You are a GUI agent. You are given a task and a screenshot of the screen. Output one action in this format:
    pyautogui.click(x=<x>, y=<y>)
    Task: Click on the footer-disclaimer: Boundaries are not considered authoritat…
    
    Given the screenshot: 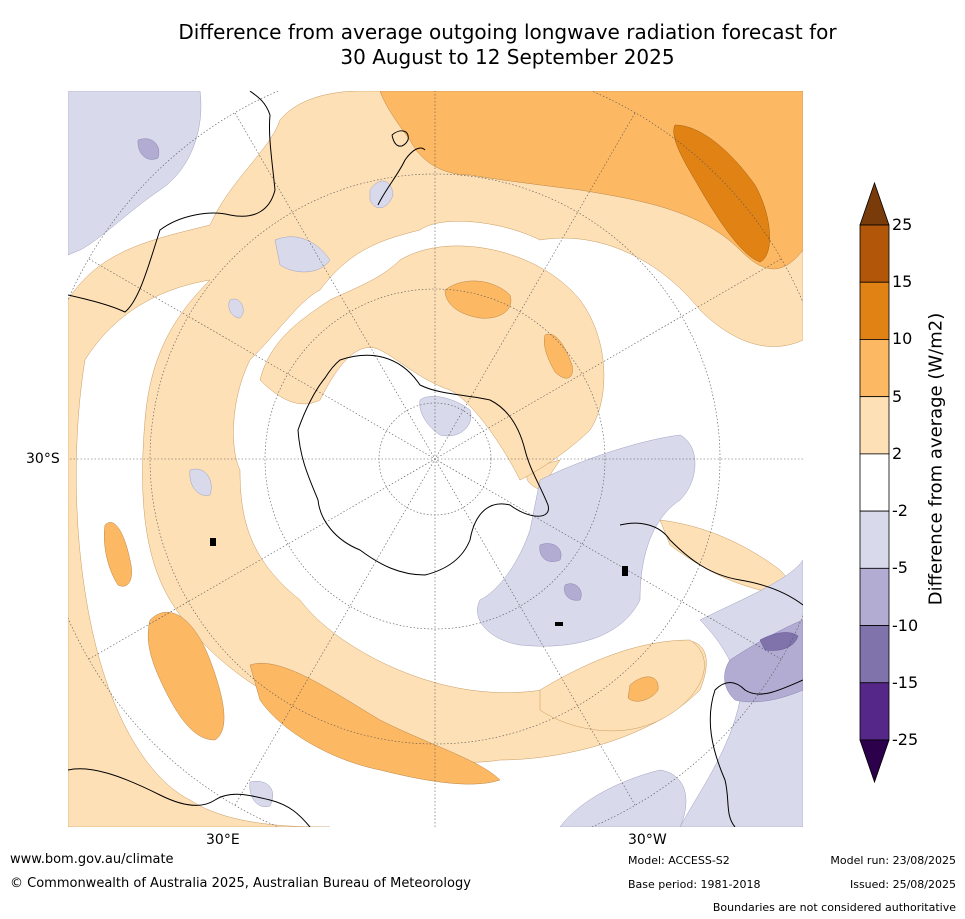 What is the action you would take?
    pyautogui.click(x=834, y=907)
    